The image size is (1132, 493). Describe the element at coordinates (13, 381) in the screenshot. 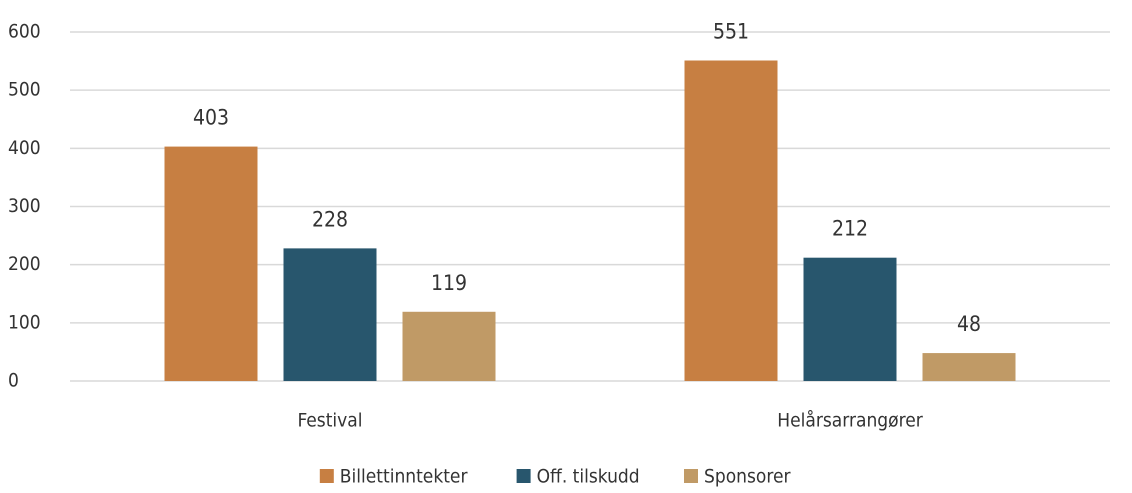

I see `y-tick-label: 0` at that location.